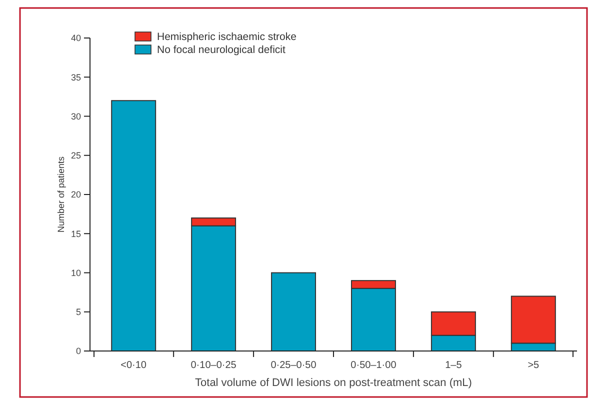 Image resolution: width=599 pixels, height=403 pixels. I want to click on y-tick-label: 35, so click(75, 77).